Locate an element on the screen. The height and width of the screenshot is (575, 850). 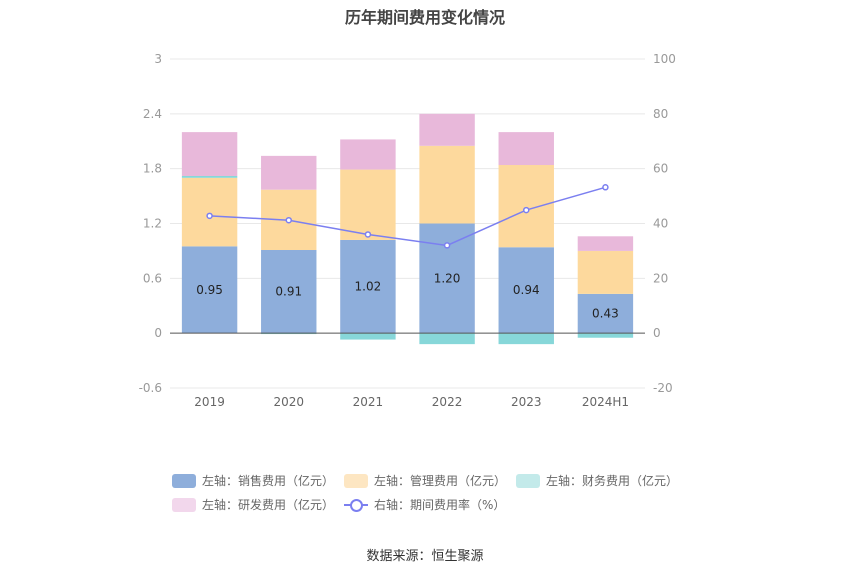
legend-swatch-rate is located at coordinates (356, 505).